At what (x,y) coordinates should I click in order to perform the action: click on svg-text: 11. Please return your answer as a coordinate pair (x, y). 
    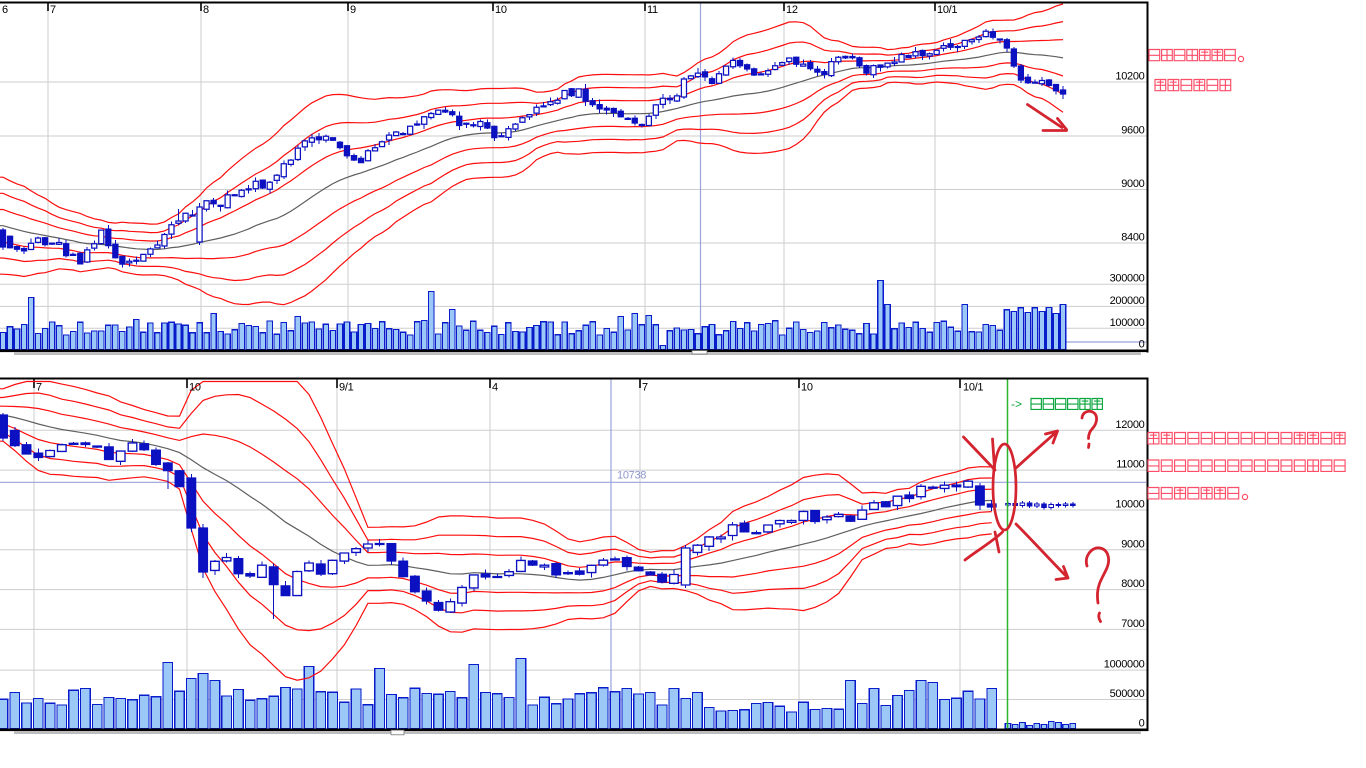
    Looking at the image, I should click on (652, 10).